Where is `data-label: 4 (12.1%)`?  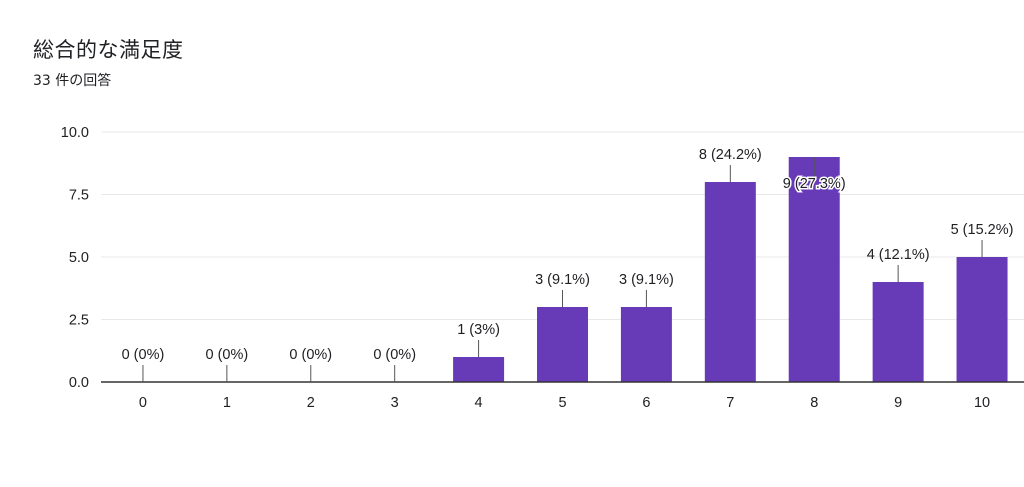 data-label: 4 (12.1%) is located at coordinates (898, 255).